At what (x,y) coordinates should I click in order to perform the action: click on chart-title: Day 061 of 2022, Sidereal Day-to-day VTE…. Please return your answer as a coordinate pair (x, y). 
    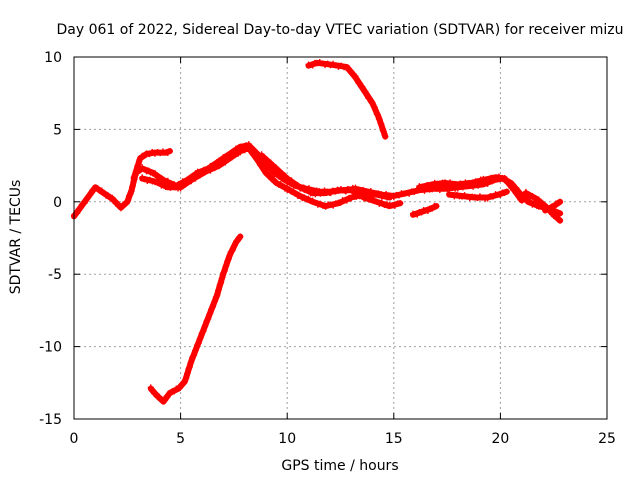
    Looking at the image, I should click on (340, 30).